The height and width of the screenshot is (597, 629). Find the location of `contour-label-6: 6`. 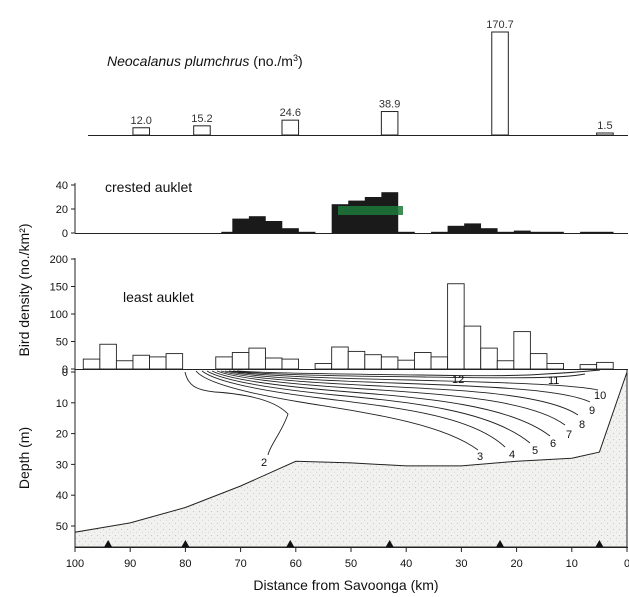

contour-label-6: 6 is located at coordinates (553, 444).